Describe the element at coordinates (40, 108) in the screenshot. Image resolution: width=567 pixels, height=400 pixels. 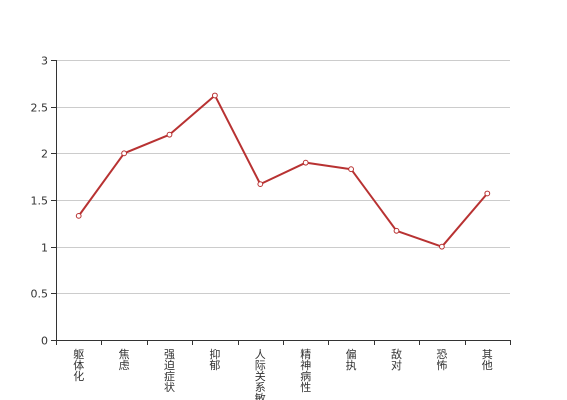
I see `y-tick-label: 2.5` at that location.